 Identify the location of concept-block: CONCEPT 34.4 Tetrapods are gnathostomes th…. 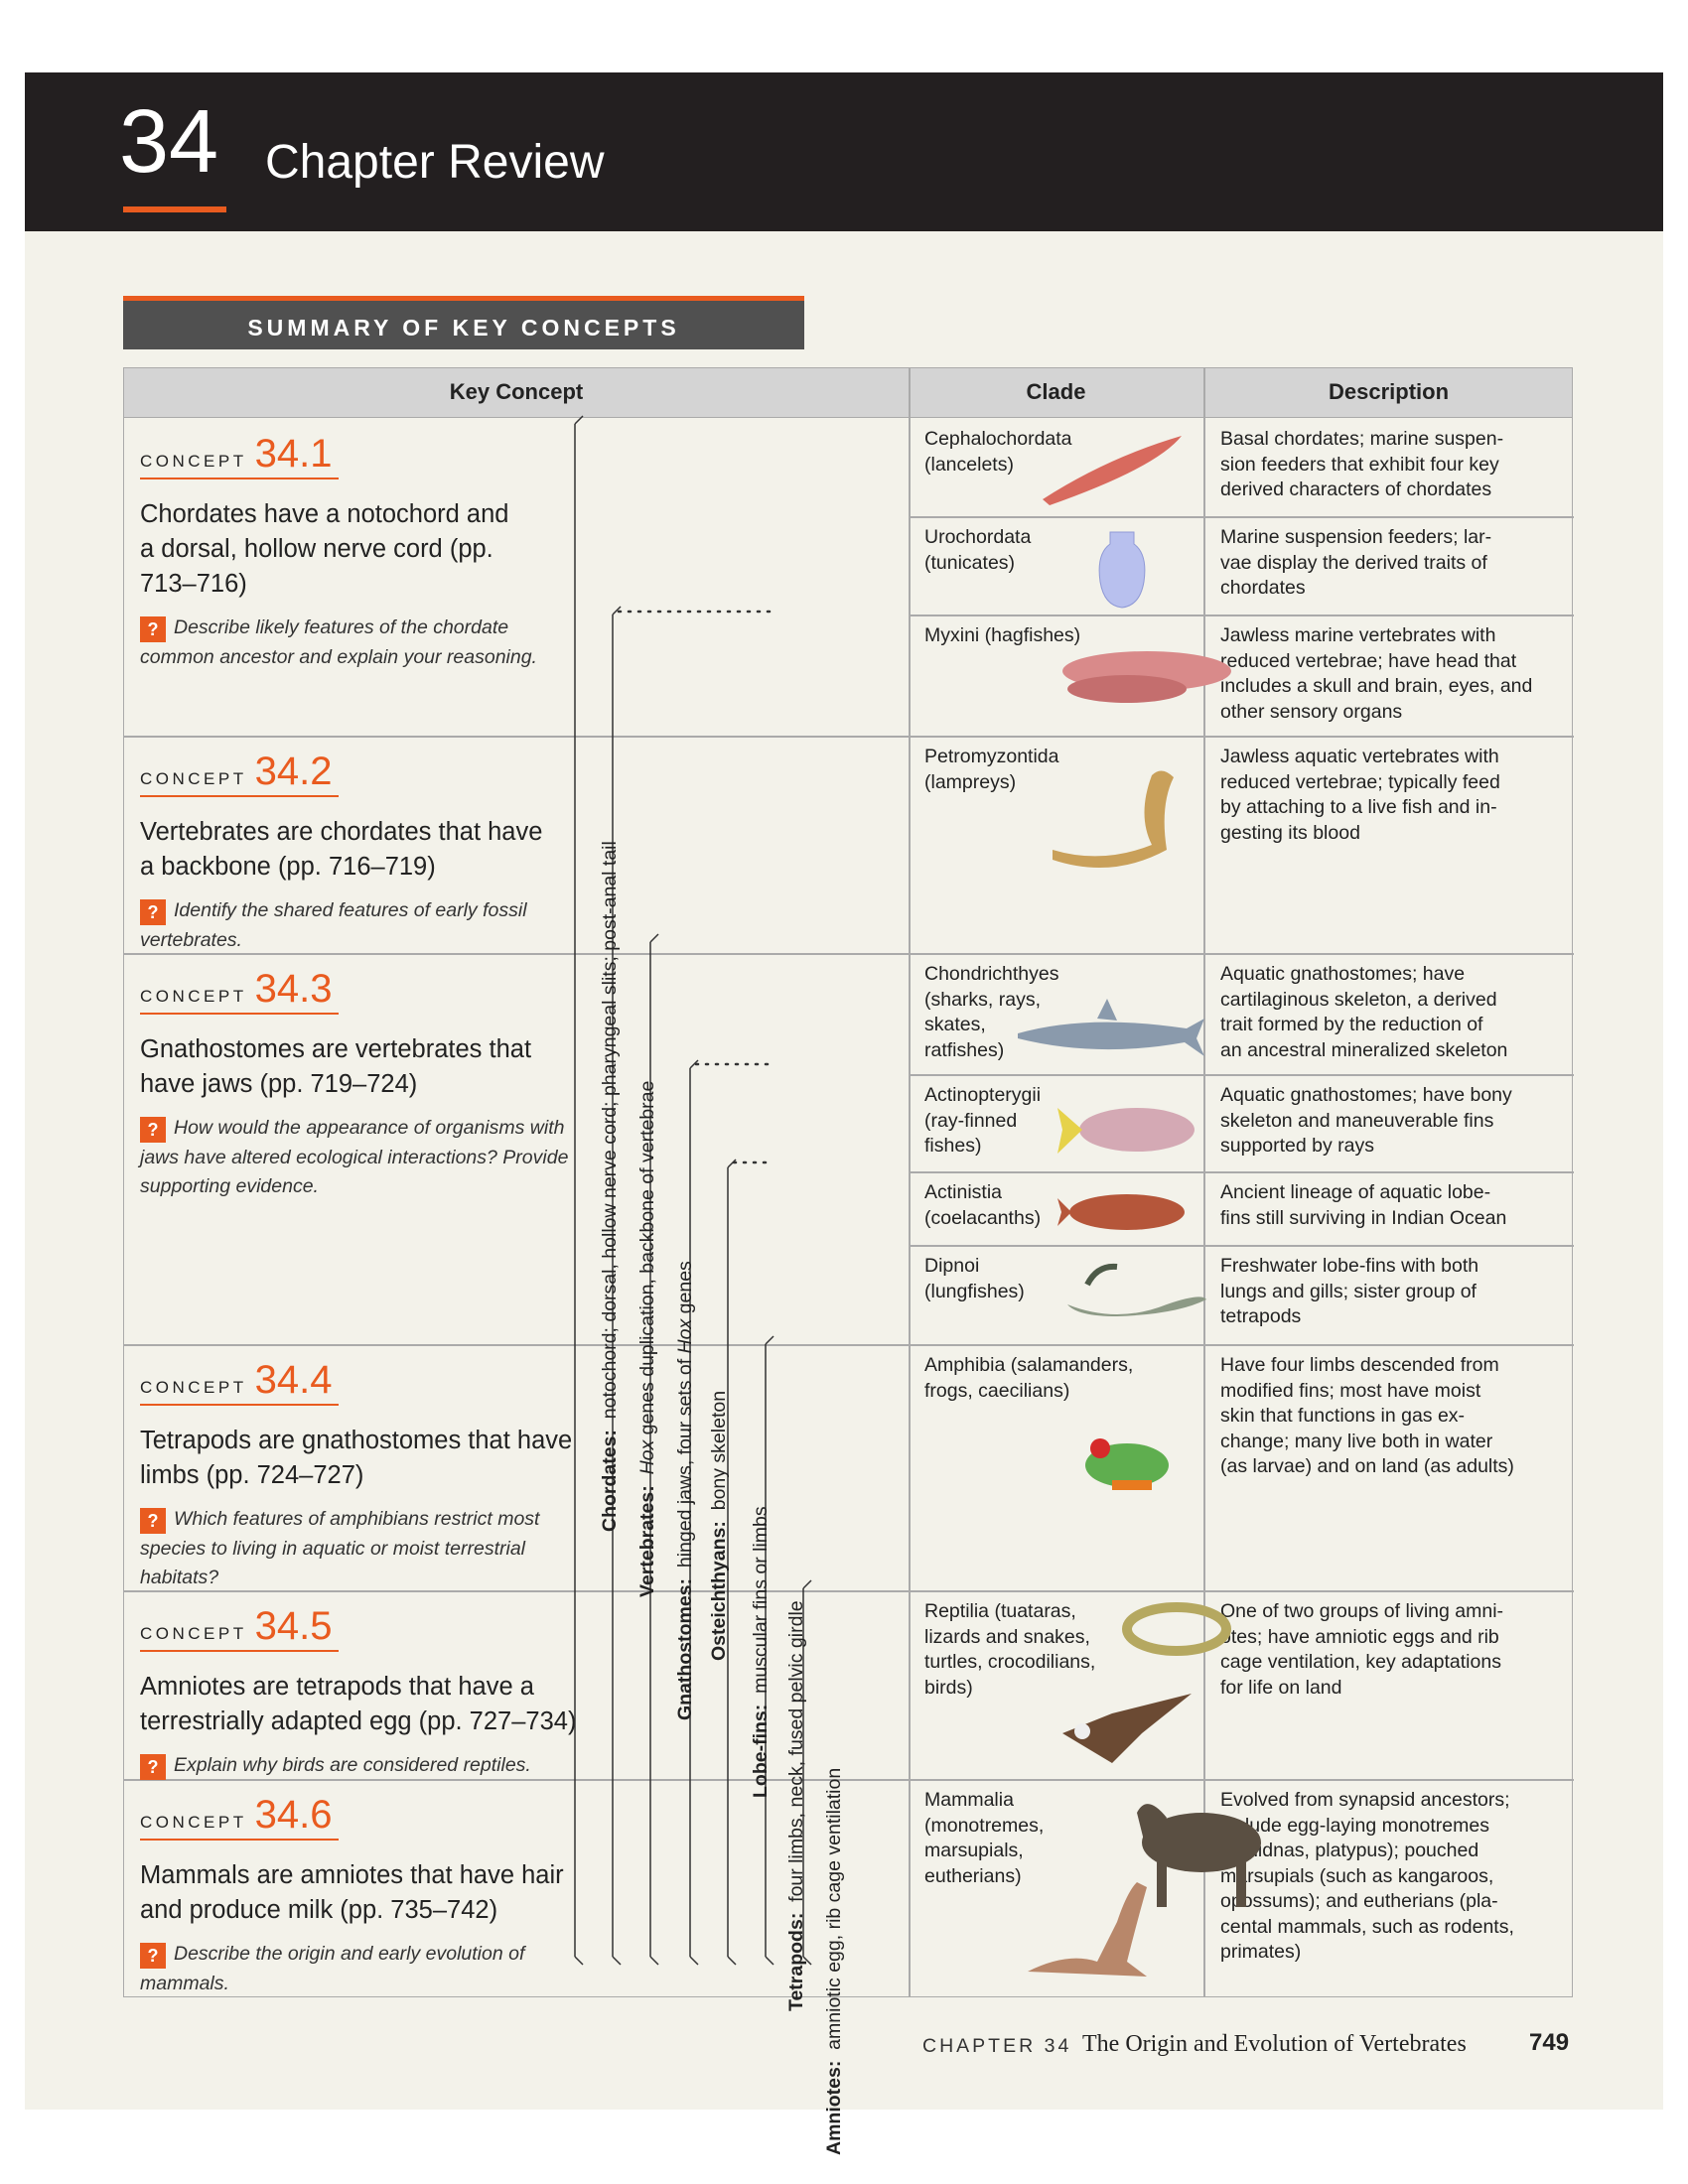
(356, 1474).